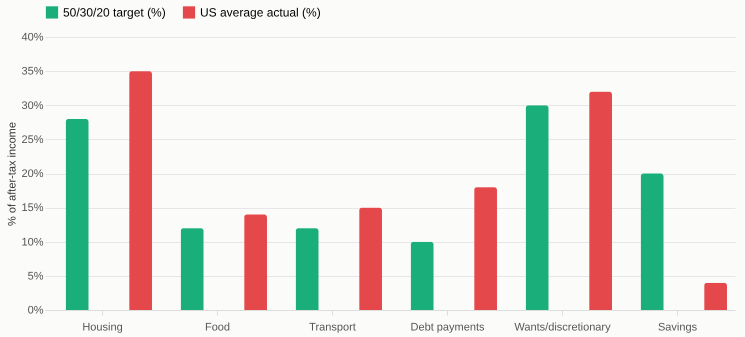  What do you see at coordinates (114, 12) in the screenshot?
I see `legend-label: 50/30/20 target (%)` at bounding box center [114, 12].